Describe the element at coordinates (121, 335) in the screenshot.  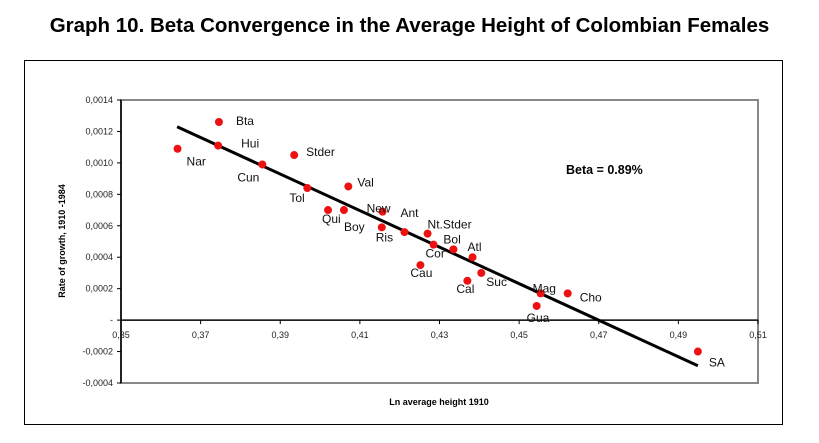
I see `x-tick-label: 0,35` at that location.